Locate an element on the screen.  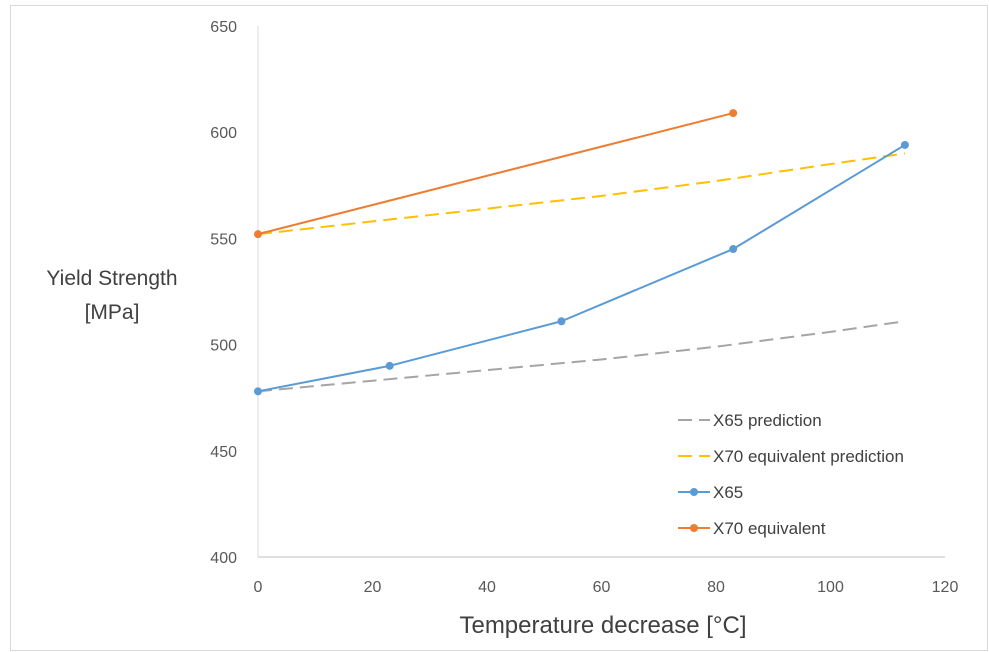
legend-item-x70-equivalent-prediction: X70 equivalent prediction is located at coordinates (791, 456).